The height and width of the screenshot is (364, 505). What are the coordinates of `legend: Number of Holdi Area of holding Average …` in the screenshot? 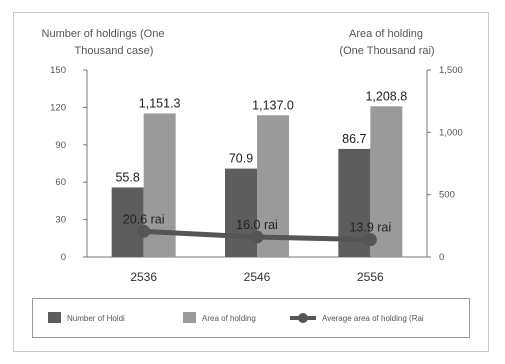 It's located at (236, 317).